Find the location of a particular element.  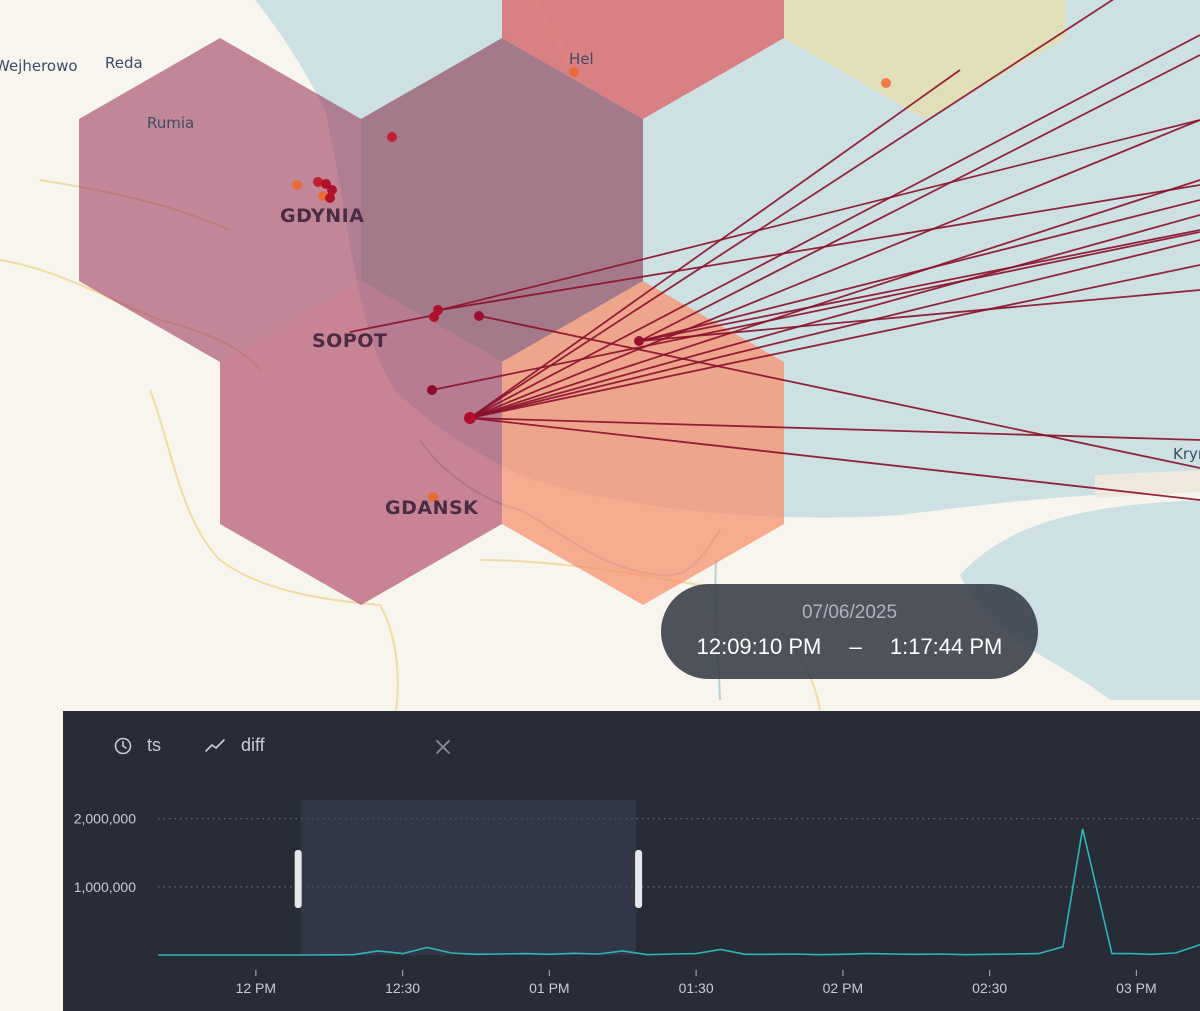

clock-icon is located at coordinates (123, 745).